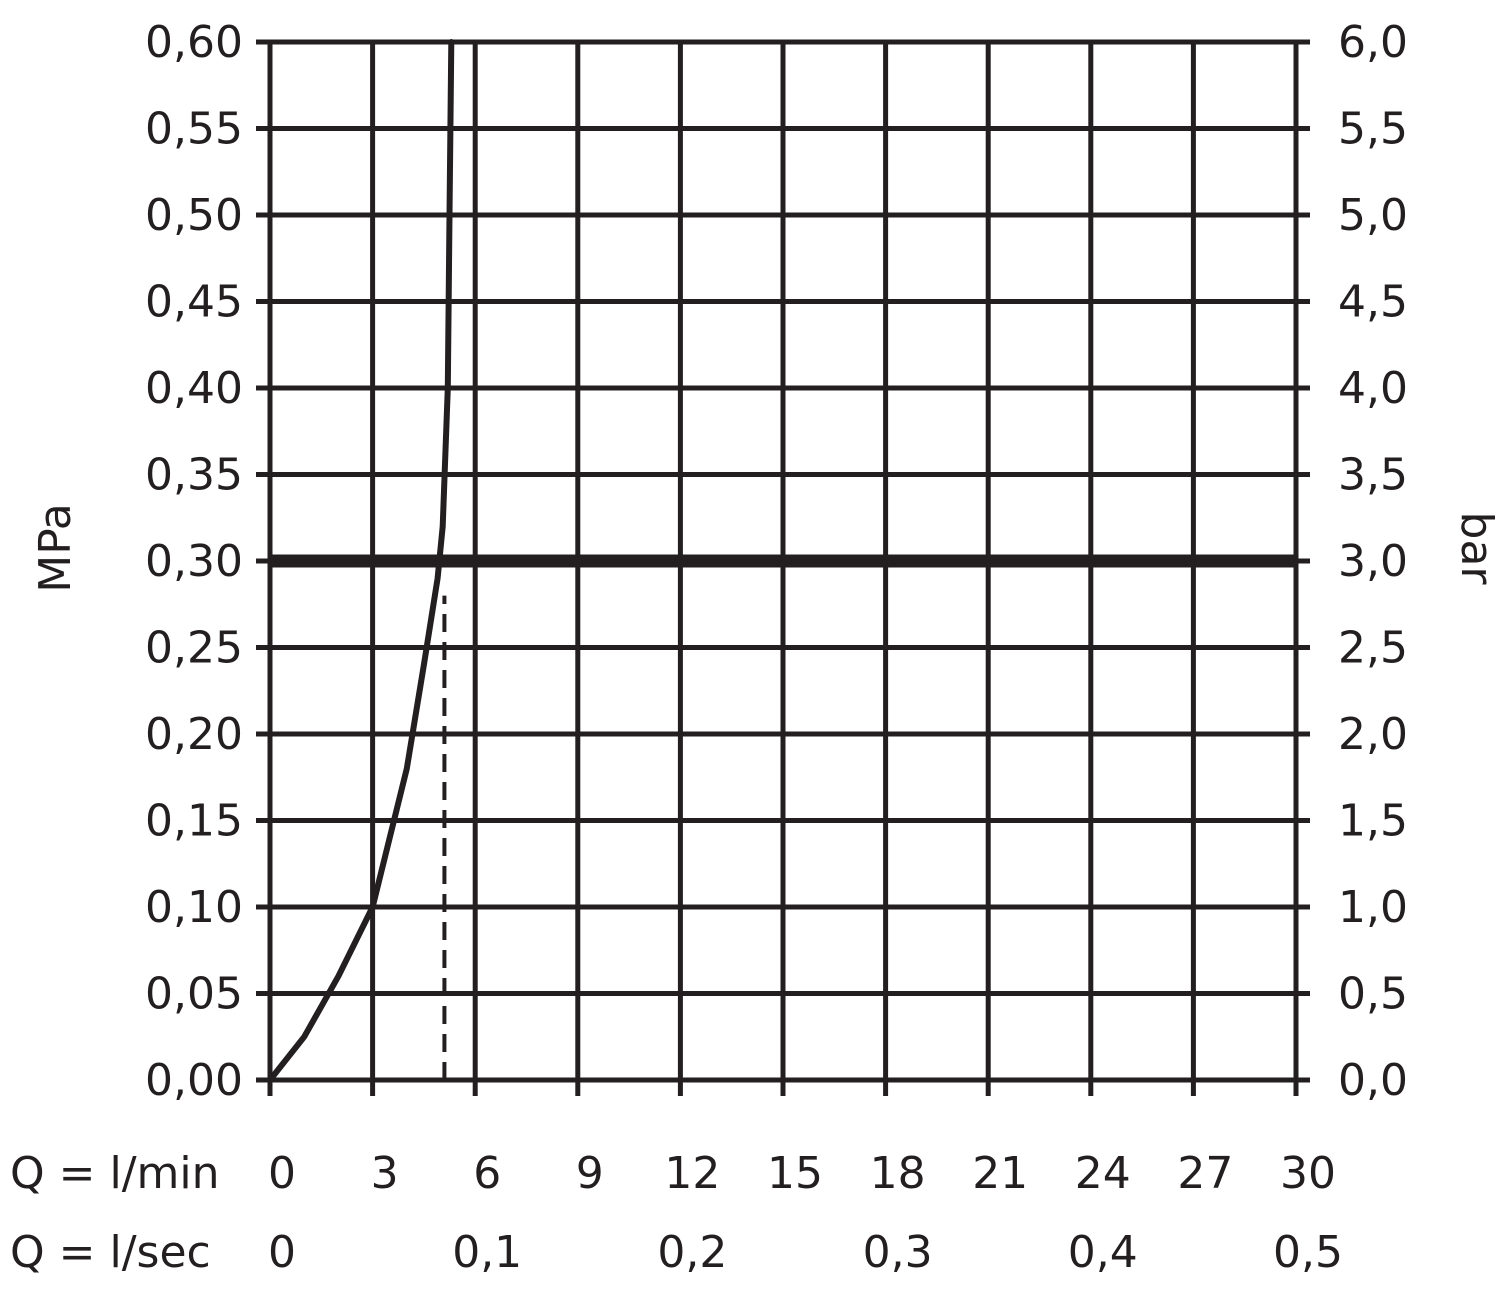  Describe the element at coordinates (1205, 1173) in the screenshot. I see `x-tick-label-lmin: 27` at that location.